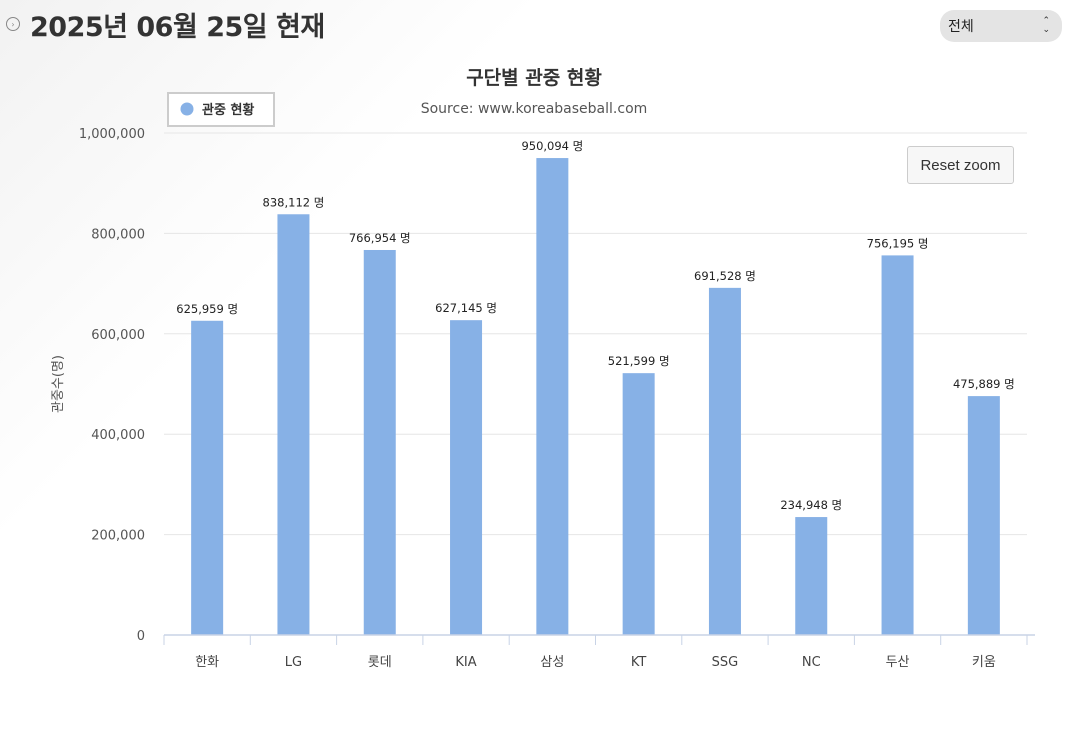  I want to click on data-label: 691,528 명, so click(725, 276).